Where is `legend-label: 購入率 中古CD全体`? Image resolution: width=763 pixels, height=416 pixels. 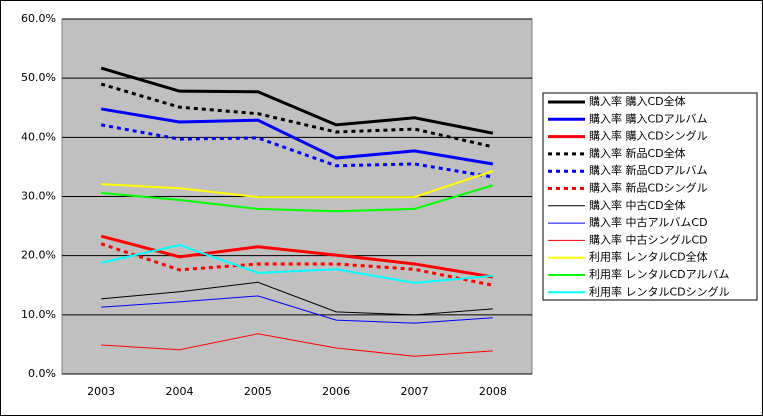 legend-label: 購入率 中古CD全体 is located at coordinates (637, 205).